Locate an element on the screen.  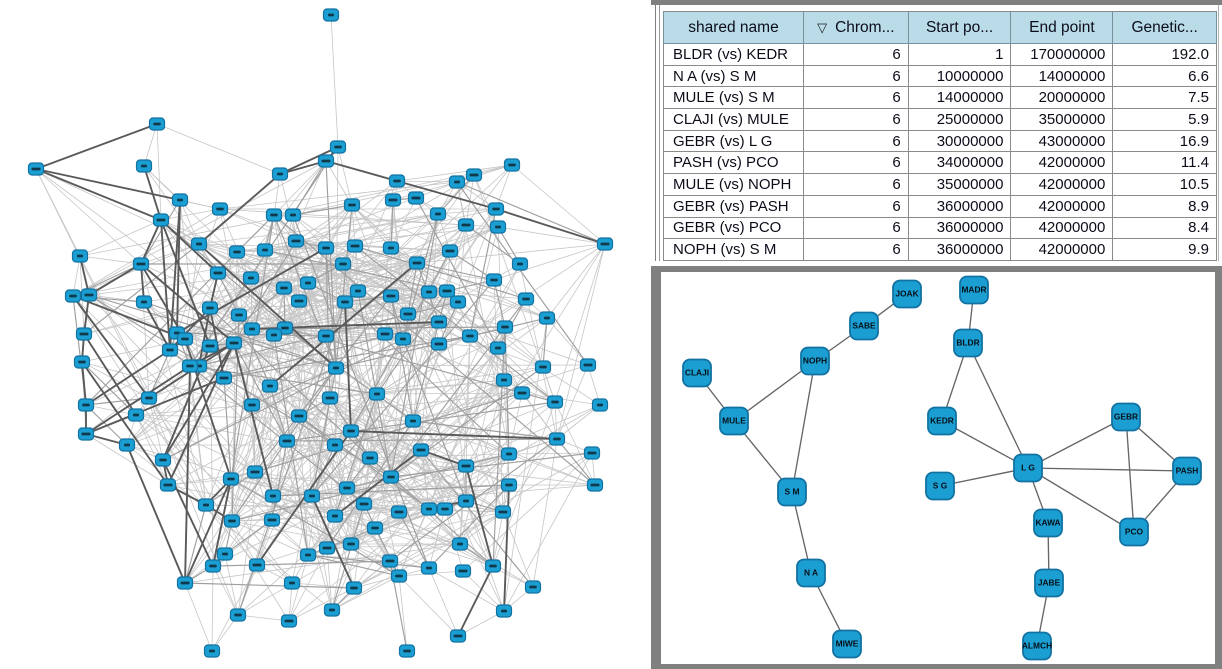
sub-network-node-miwe: MIWE is located at coordinates (847, 644).